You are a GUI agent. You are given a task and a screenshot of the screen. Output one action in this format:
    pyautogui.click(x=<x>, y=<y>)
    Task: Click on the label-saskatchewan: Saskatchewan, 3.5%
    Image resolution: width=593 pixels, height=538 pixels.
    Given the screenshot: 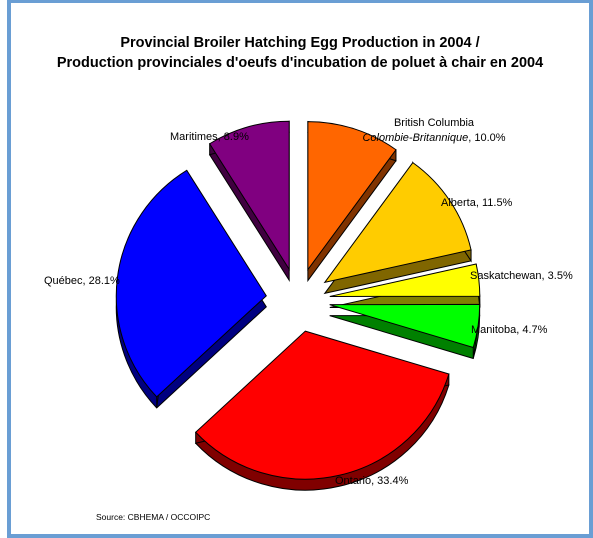 What is the action you would take?
    pyautogui.click(x=521, y=276)
    